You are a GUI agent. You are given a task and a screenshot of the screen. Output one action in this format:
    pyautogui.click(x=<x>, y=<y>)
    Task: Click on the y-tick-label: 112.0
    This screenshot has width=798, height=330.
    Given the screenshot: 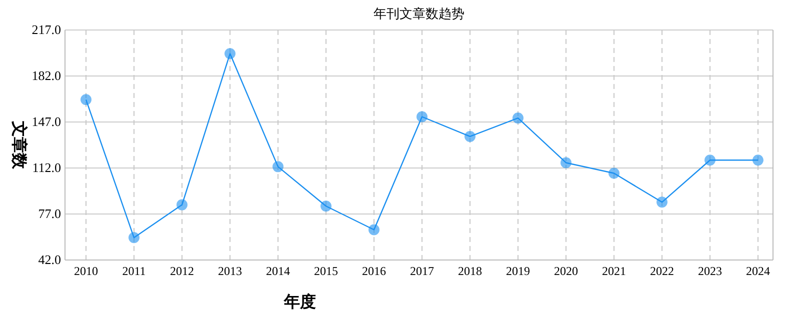 What is the action you would take?
    pyautogui.click(x=46, y=167)
    